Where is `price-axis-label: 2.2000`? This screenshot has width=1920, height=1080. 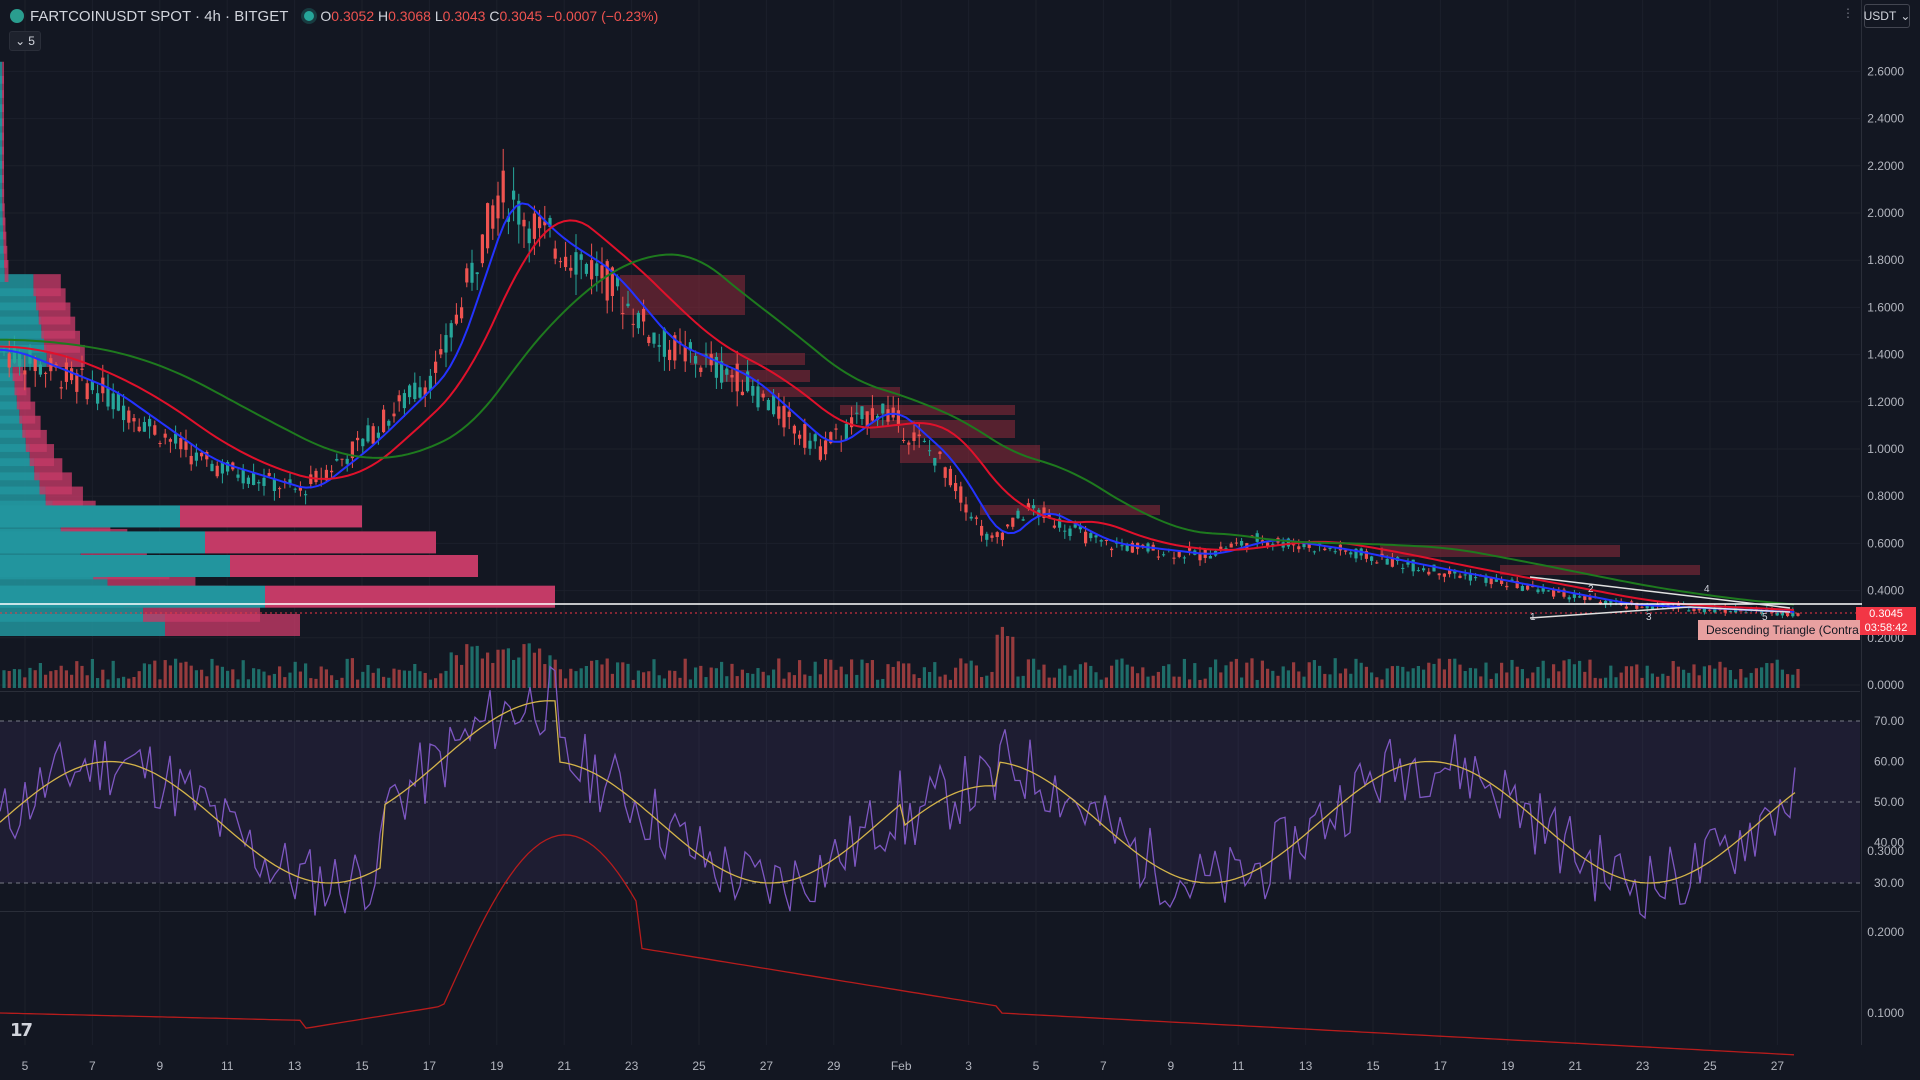 price-axis-label: 2.2000 is located at coordinates (1885, 166).